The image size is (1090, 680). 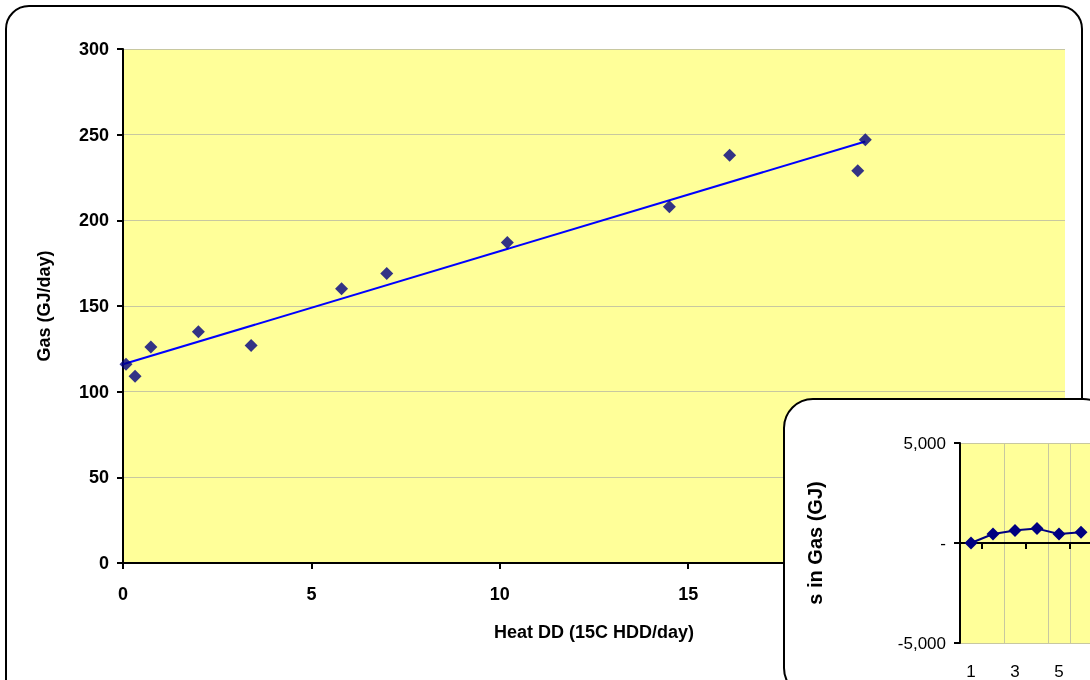 What do you see at coordinates (98, 477) in the screenshot?
I see `y-tick-label: 50` at bounding box center [98, 477].